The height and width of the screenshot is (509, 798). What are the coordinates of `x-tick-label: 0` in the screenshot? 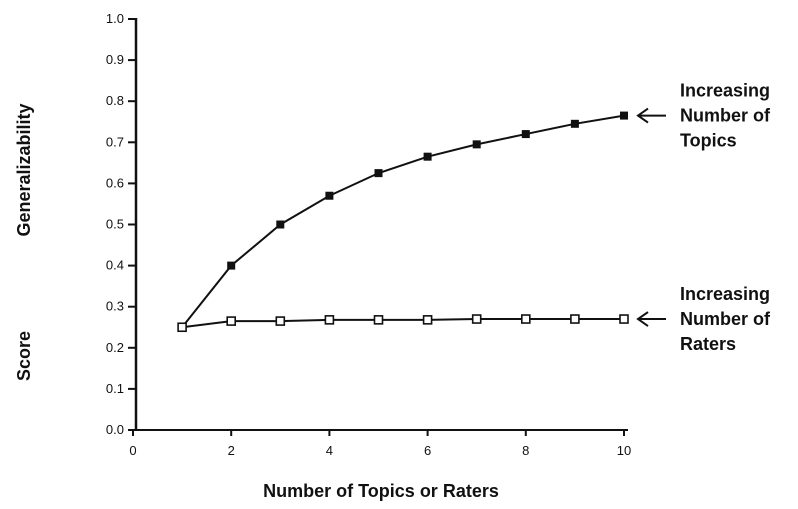 It's located at (132, 450).